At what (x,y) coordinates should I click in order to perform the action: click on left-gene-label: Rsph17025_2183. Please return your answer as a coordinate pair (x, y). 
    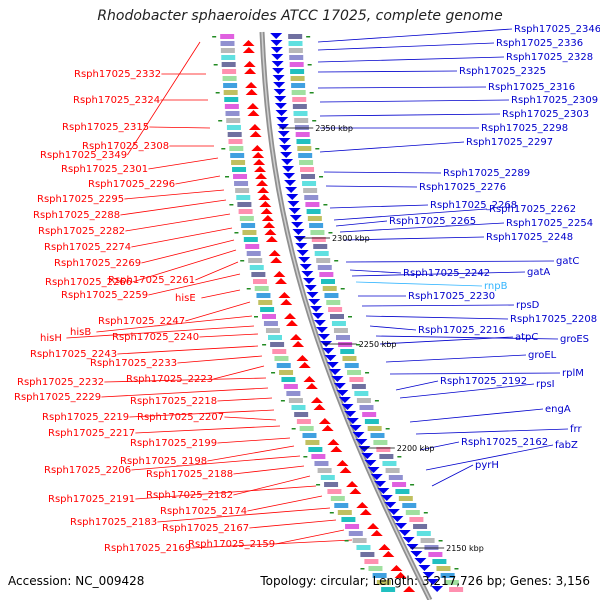
    Looking at the image, I should click on (113, 522).